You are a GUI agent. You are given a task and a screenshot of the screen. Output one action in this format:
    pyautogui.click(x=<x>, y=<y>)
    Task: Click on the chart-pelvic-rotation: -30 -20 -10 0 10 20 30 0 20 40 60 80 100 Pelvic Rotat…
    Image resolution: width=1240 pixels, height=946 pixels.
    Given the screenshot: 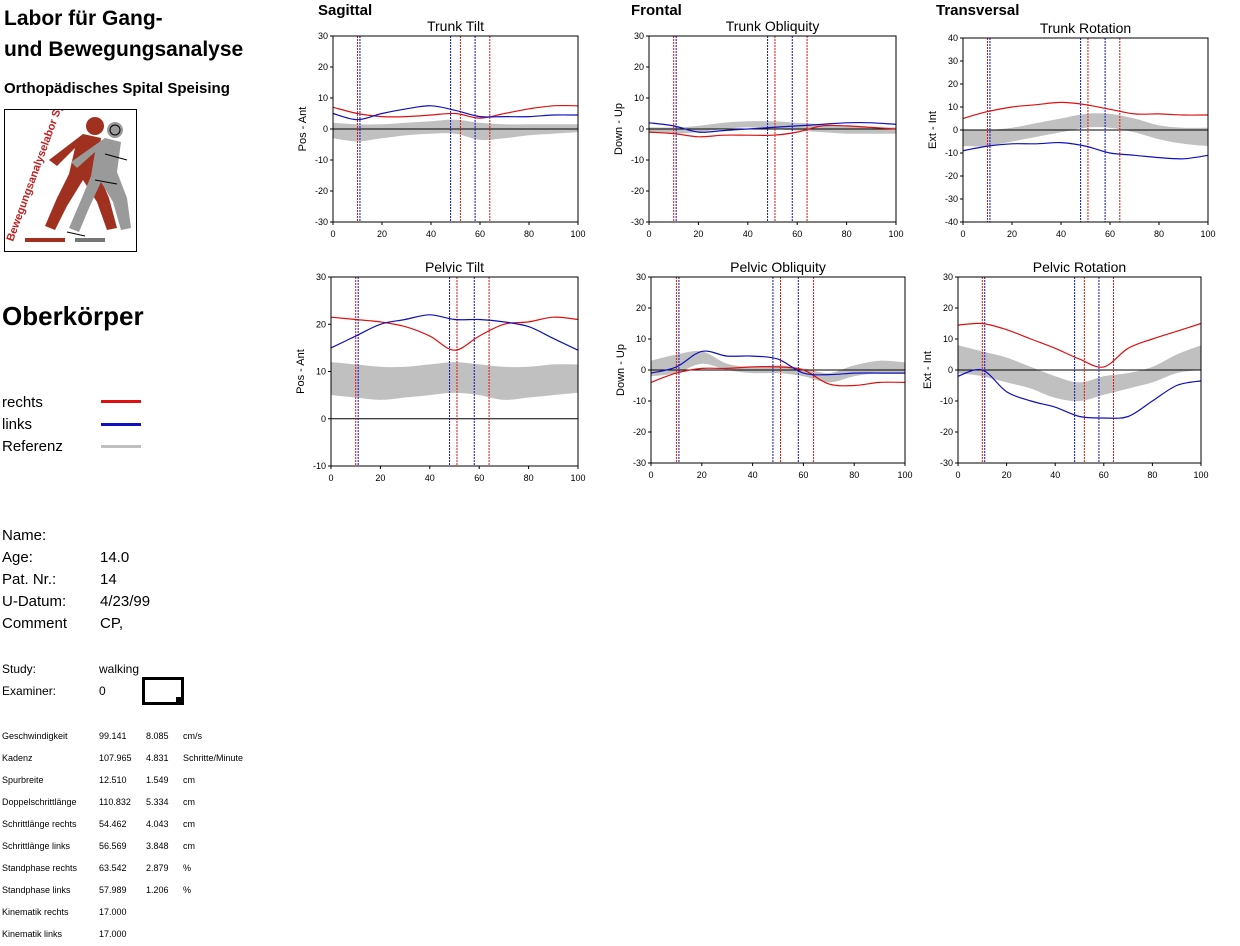 What is the action you would take?
    pyautogui.click(x=1065, y=369)
    